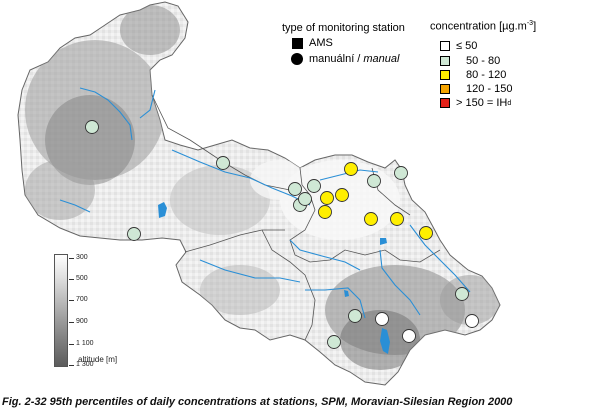 The image size is (616, 414). What do you see at coordinates (98, 359) in the screenshot?
I see `altitude-label: altitude [m]` at bounding box center [98, 359].